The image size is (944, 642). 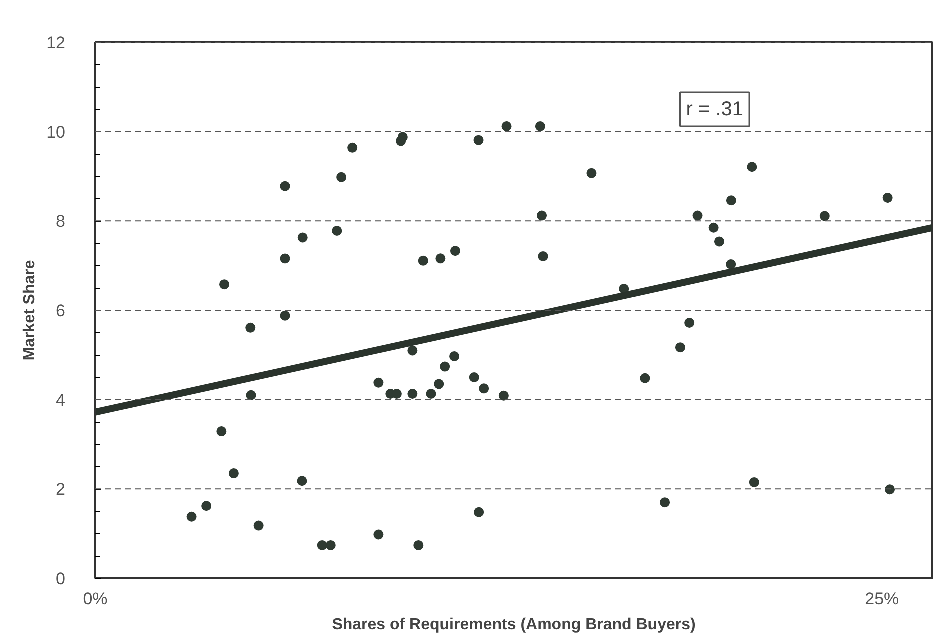 I want to click on y-tick-label: 4, so click(x=61, y=400).